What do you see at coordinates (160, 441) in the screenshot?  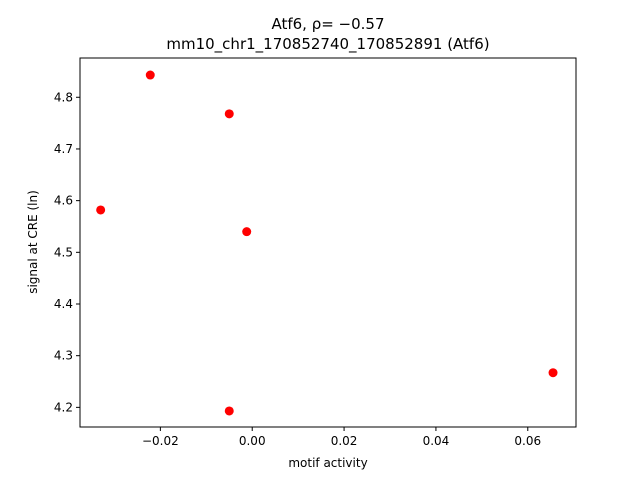 I see `x-tick-label: −0.02` at bounding box center [160, 441].